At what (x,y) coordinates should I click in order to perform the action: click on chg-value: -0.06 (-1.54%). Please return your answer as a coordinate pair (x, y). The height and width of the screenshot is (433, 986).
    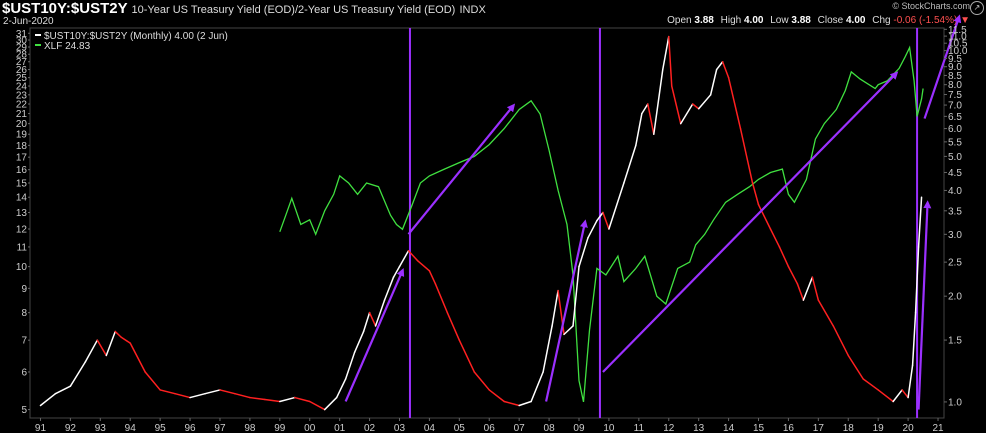
    Looking at the image, I should click on (925, 20).